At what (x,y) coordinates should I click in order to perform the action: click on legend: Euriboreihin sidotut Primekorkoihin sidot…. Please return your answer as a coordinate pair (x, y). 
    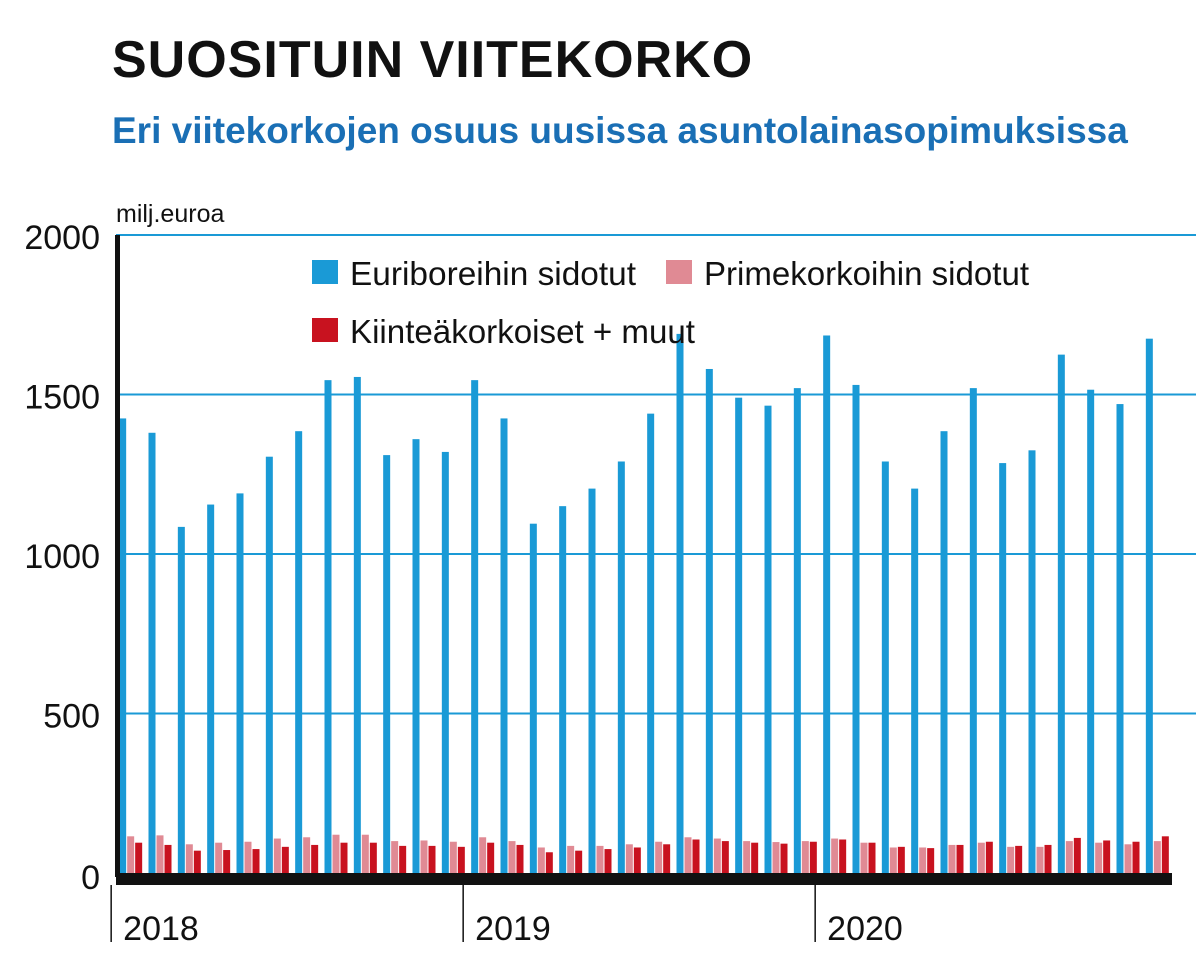
    Looking at the image, I should click on (670, 302).